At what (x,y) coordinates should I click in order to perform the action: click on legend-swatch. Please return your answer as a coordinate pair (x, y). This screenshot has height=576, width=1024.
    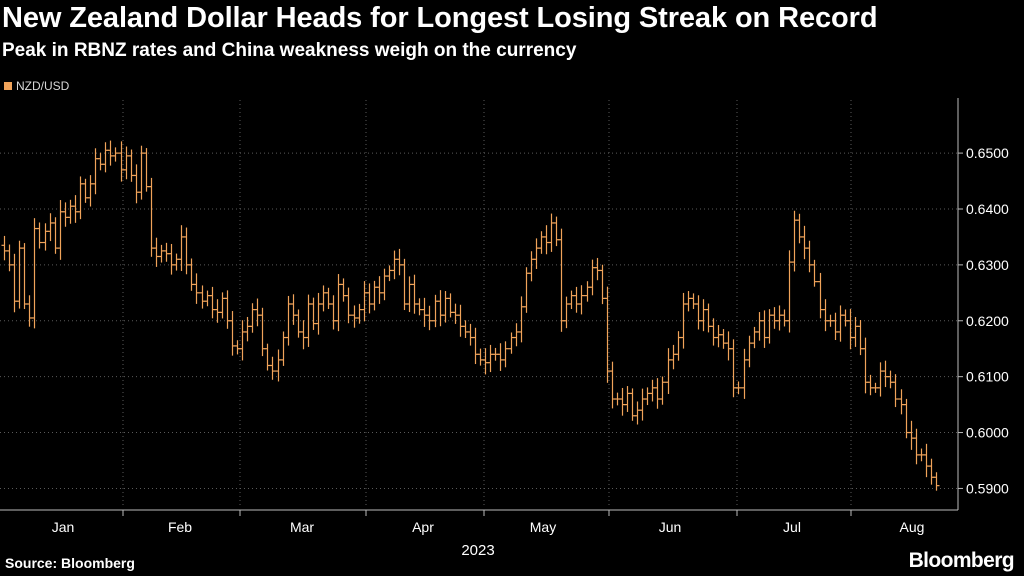
    Looking at the image, I should click on (8, 86).